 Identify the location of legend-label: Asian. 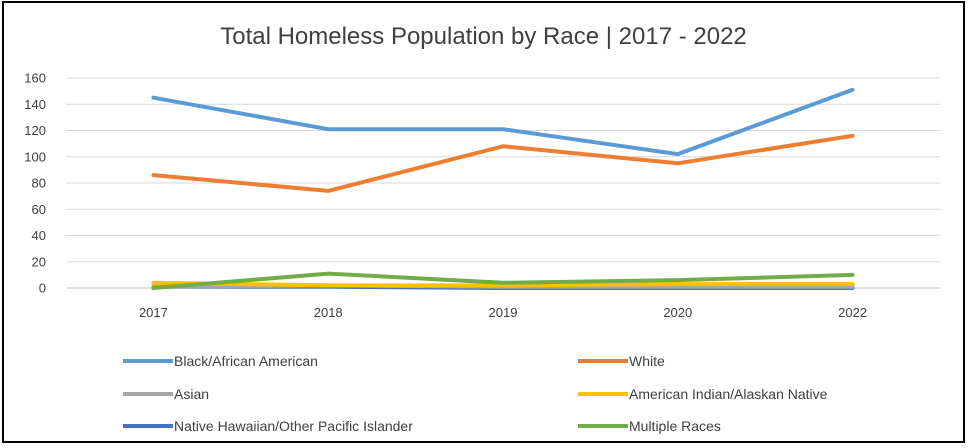
(191, 394).